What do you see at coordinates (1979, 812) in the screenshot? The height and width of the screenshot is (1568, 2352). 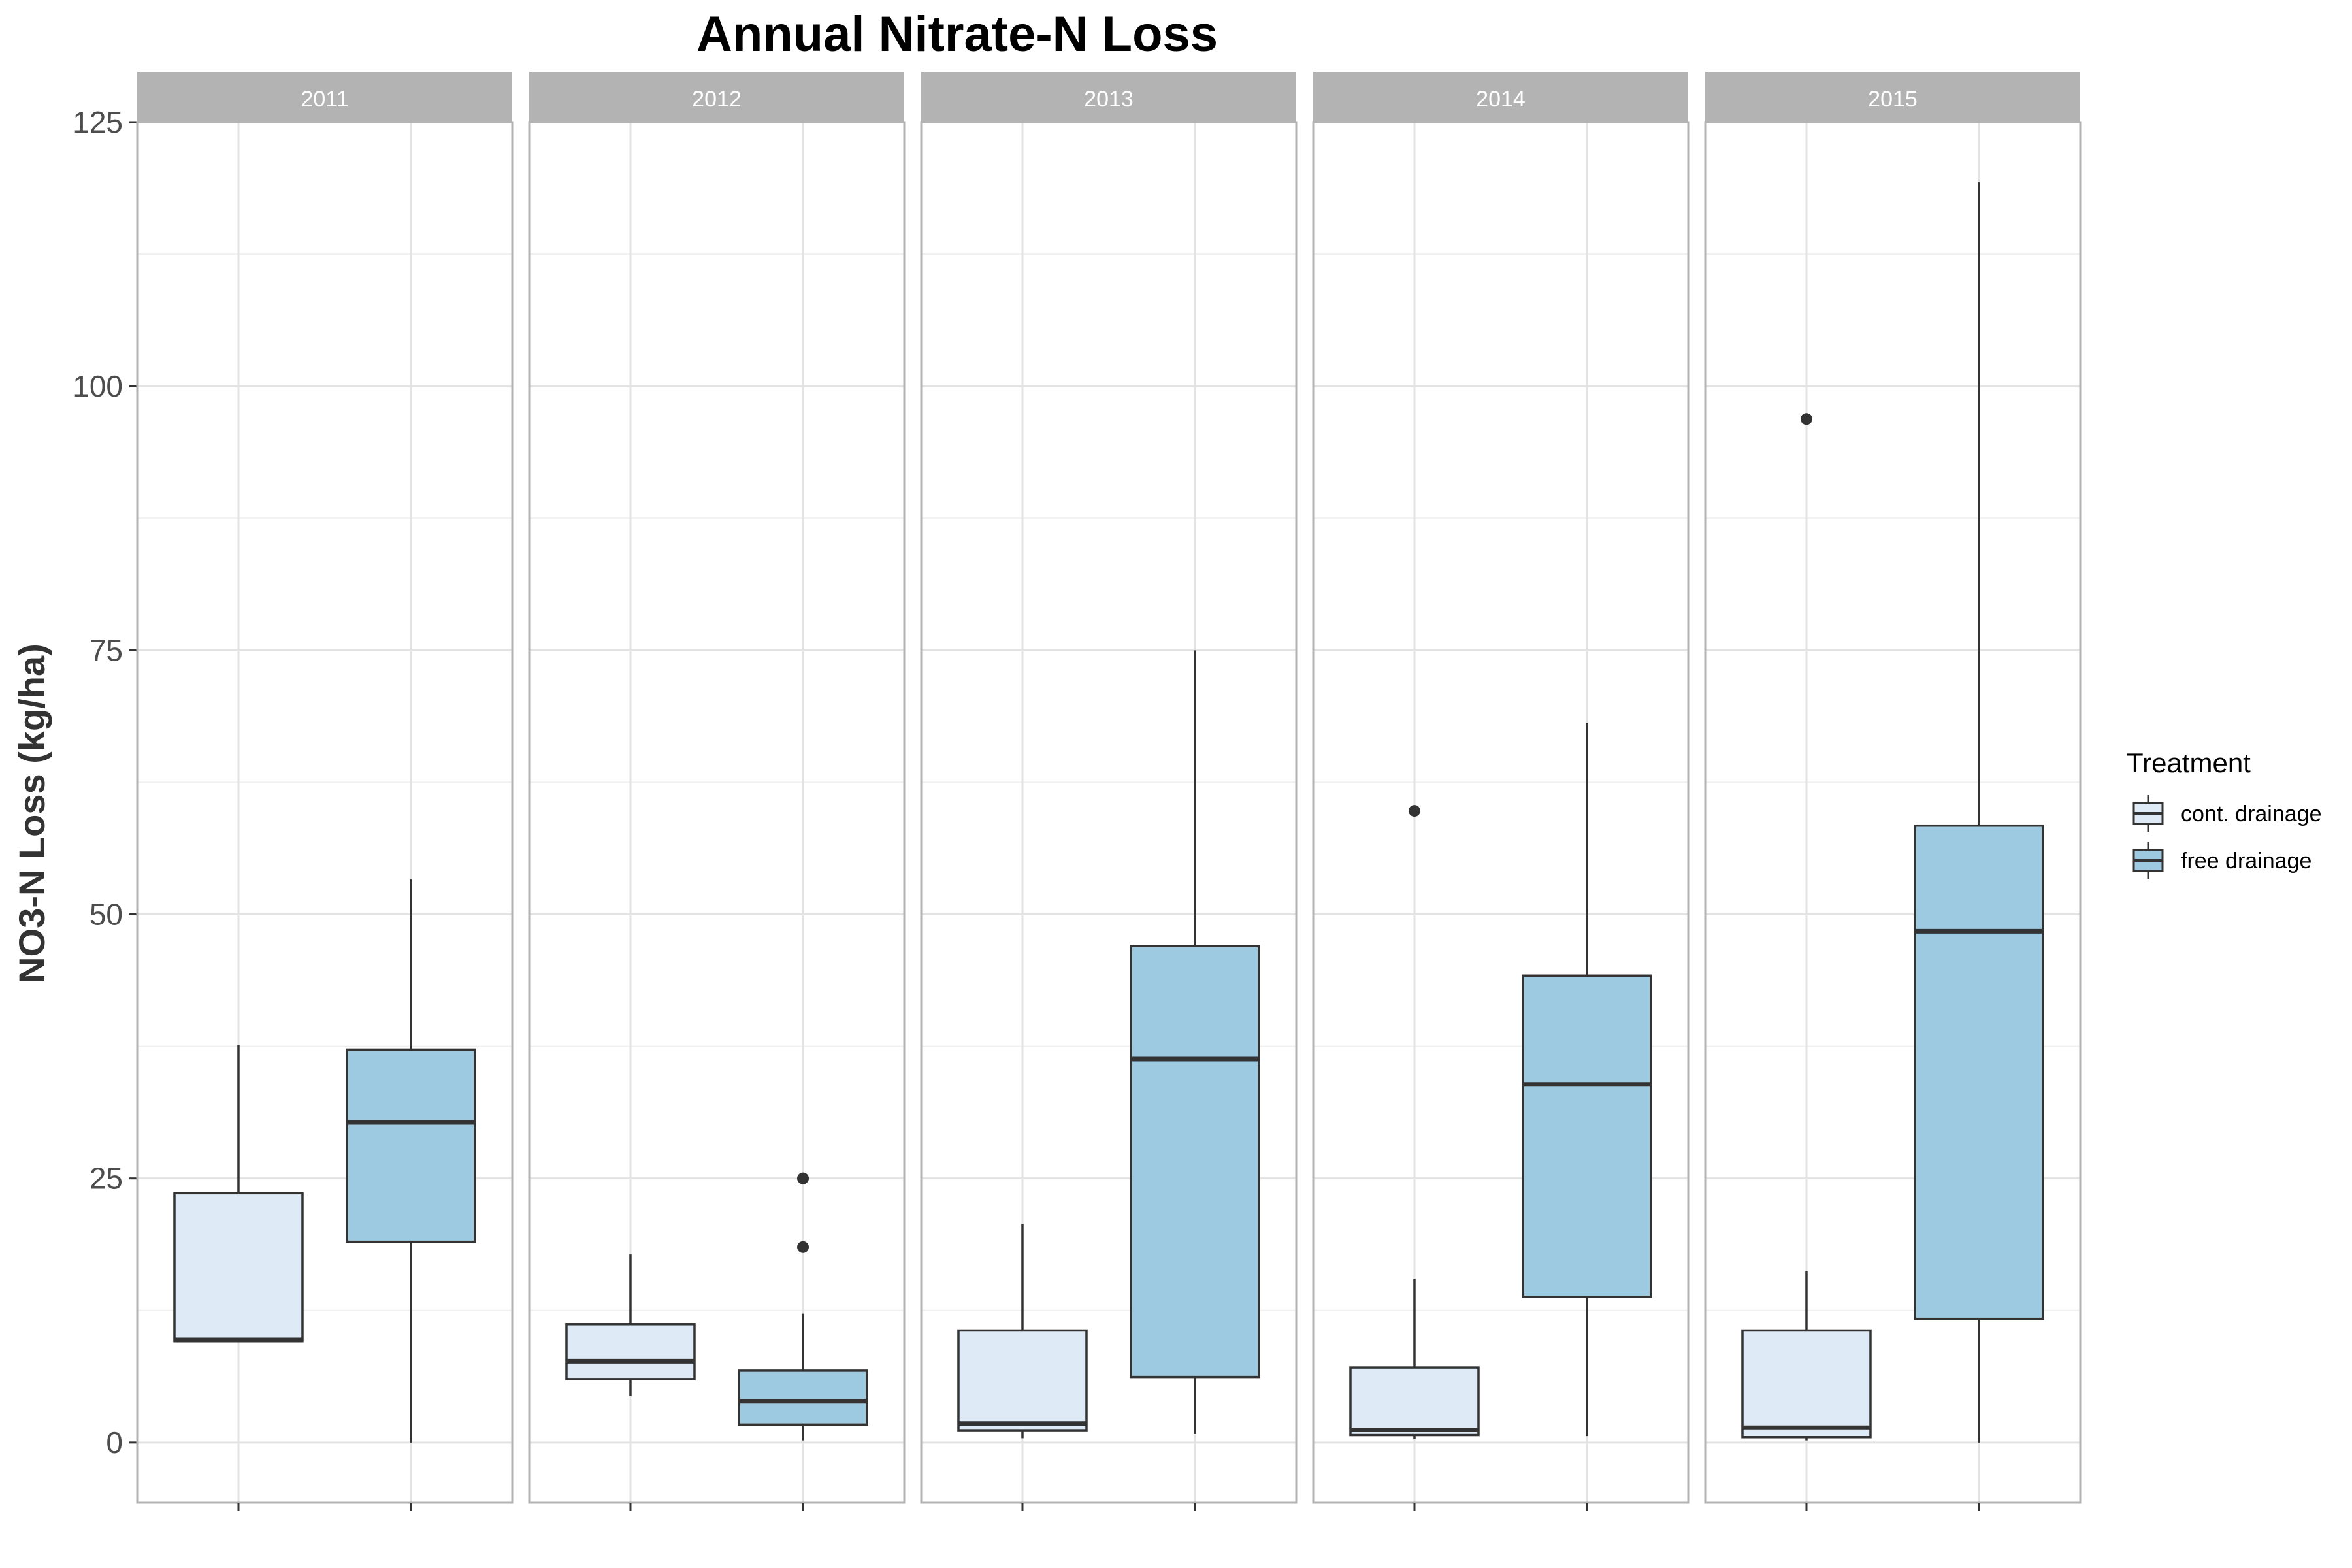 I see `box-2015-free` at bounding box center [1979, 812].